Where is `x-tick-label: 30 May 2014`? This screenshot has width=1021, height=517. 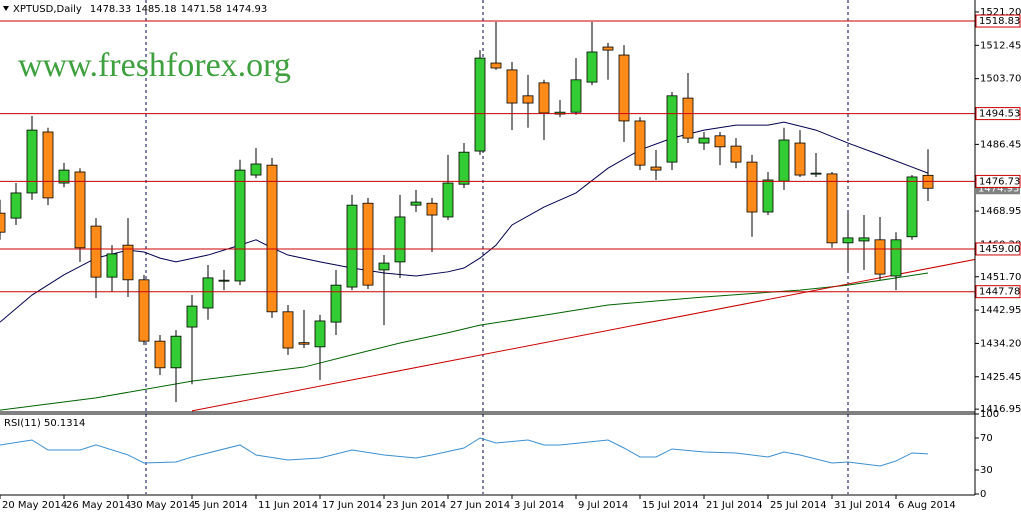 x-tick-label: 30 May 2014 is located at coordinates (162, 505).